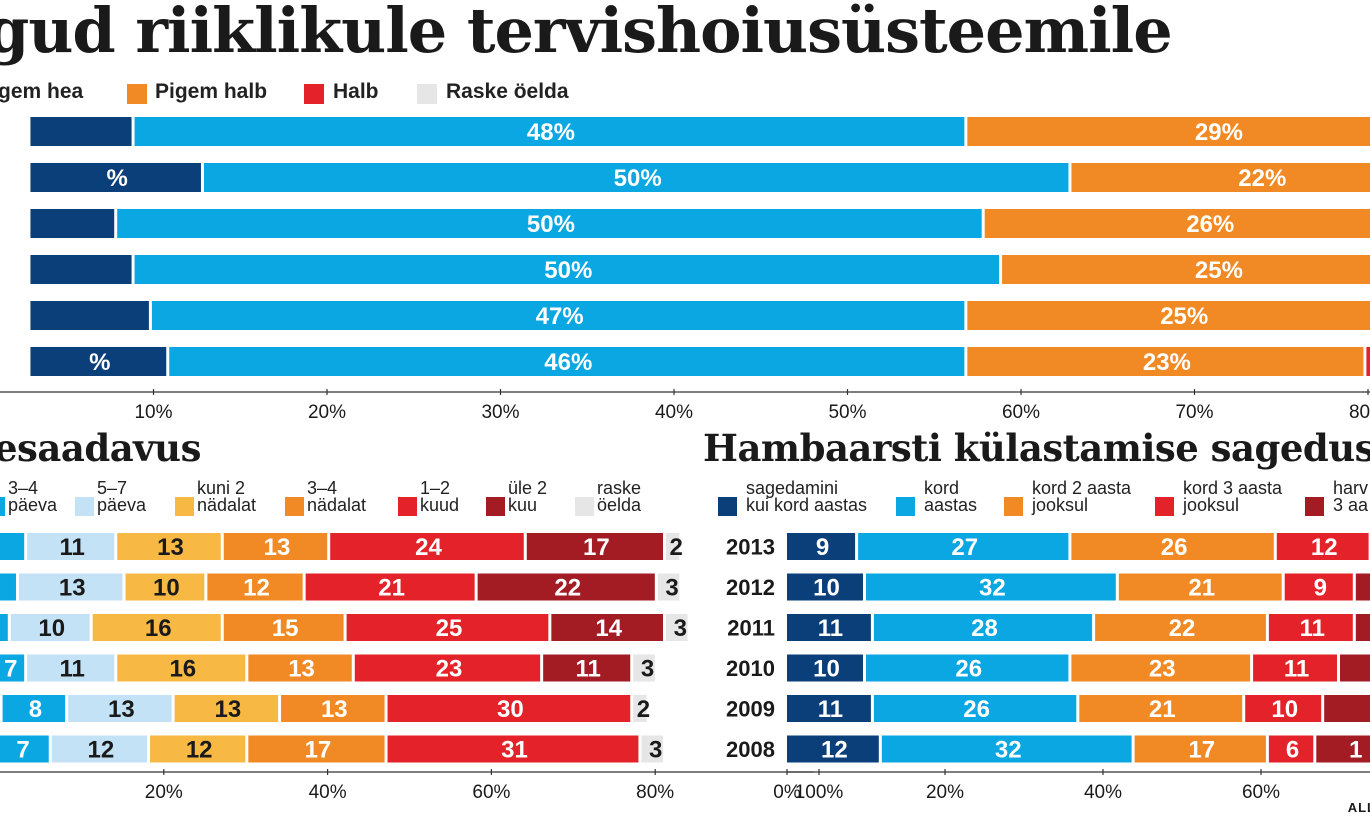  I want to click on data-label: %, so click(99, 362).